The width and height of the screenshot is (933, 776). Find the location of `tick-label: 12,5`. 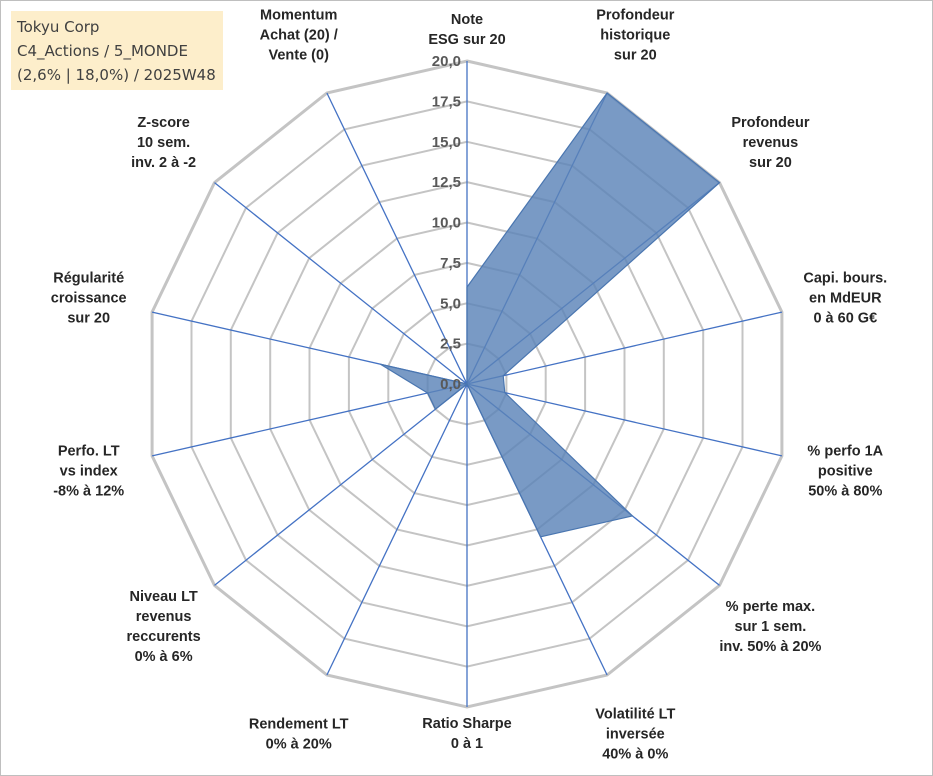

tick-label: 12,5 is located at coordinates (446, 182).